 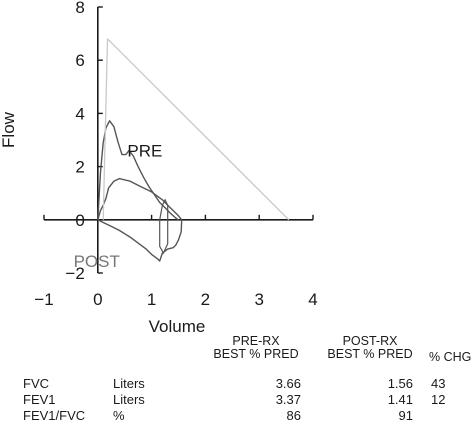 I want to click on y-tick-label: 6, so click(x=79, y=60).